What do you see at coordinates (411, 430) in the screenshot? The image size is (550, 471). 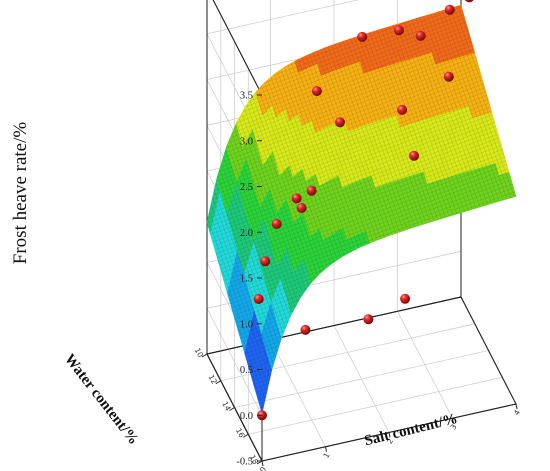 I see `x-axis-title: Salt content/%` at bounding box center [411, 430].